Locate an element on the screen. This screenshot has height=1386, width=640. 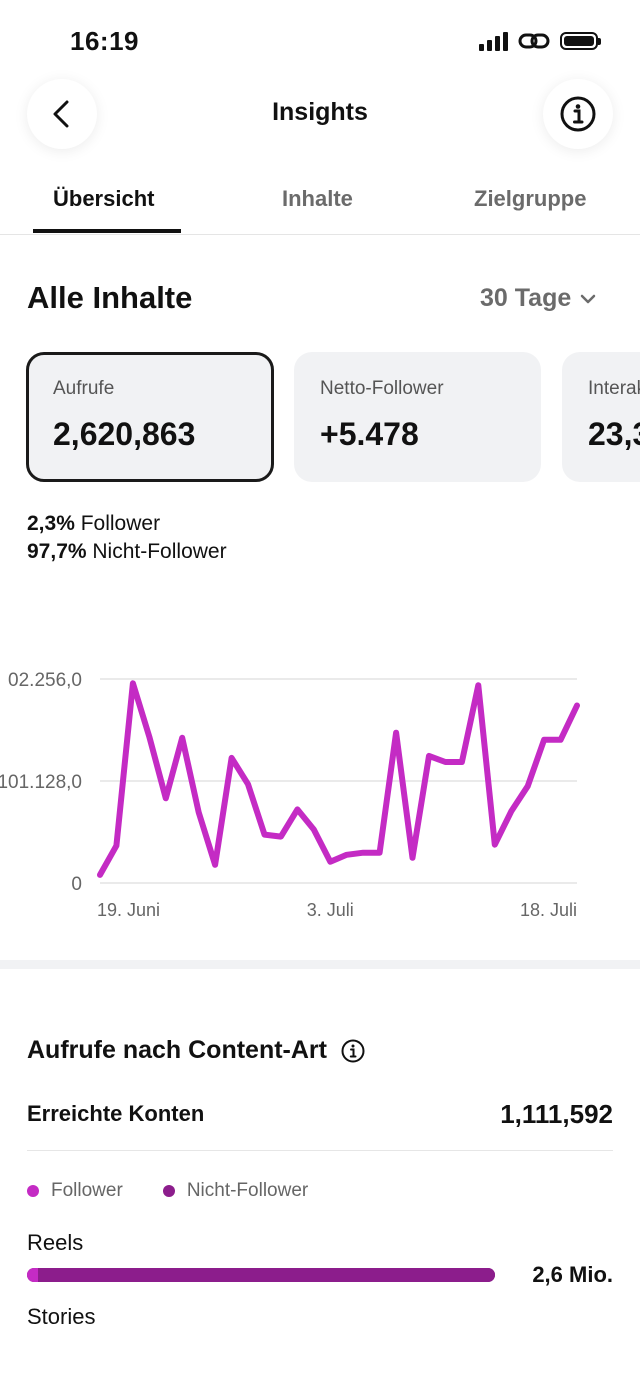
reach-value: 1,111,592 is located at coordinates (556, 1114).